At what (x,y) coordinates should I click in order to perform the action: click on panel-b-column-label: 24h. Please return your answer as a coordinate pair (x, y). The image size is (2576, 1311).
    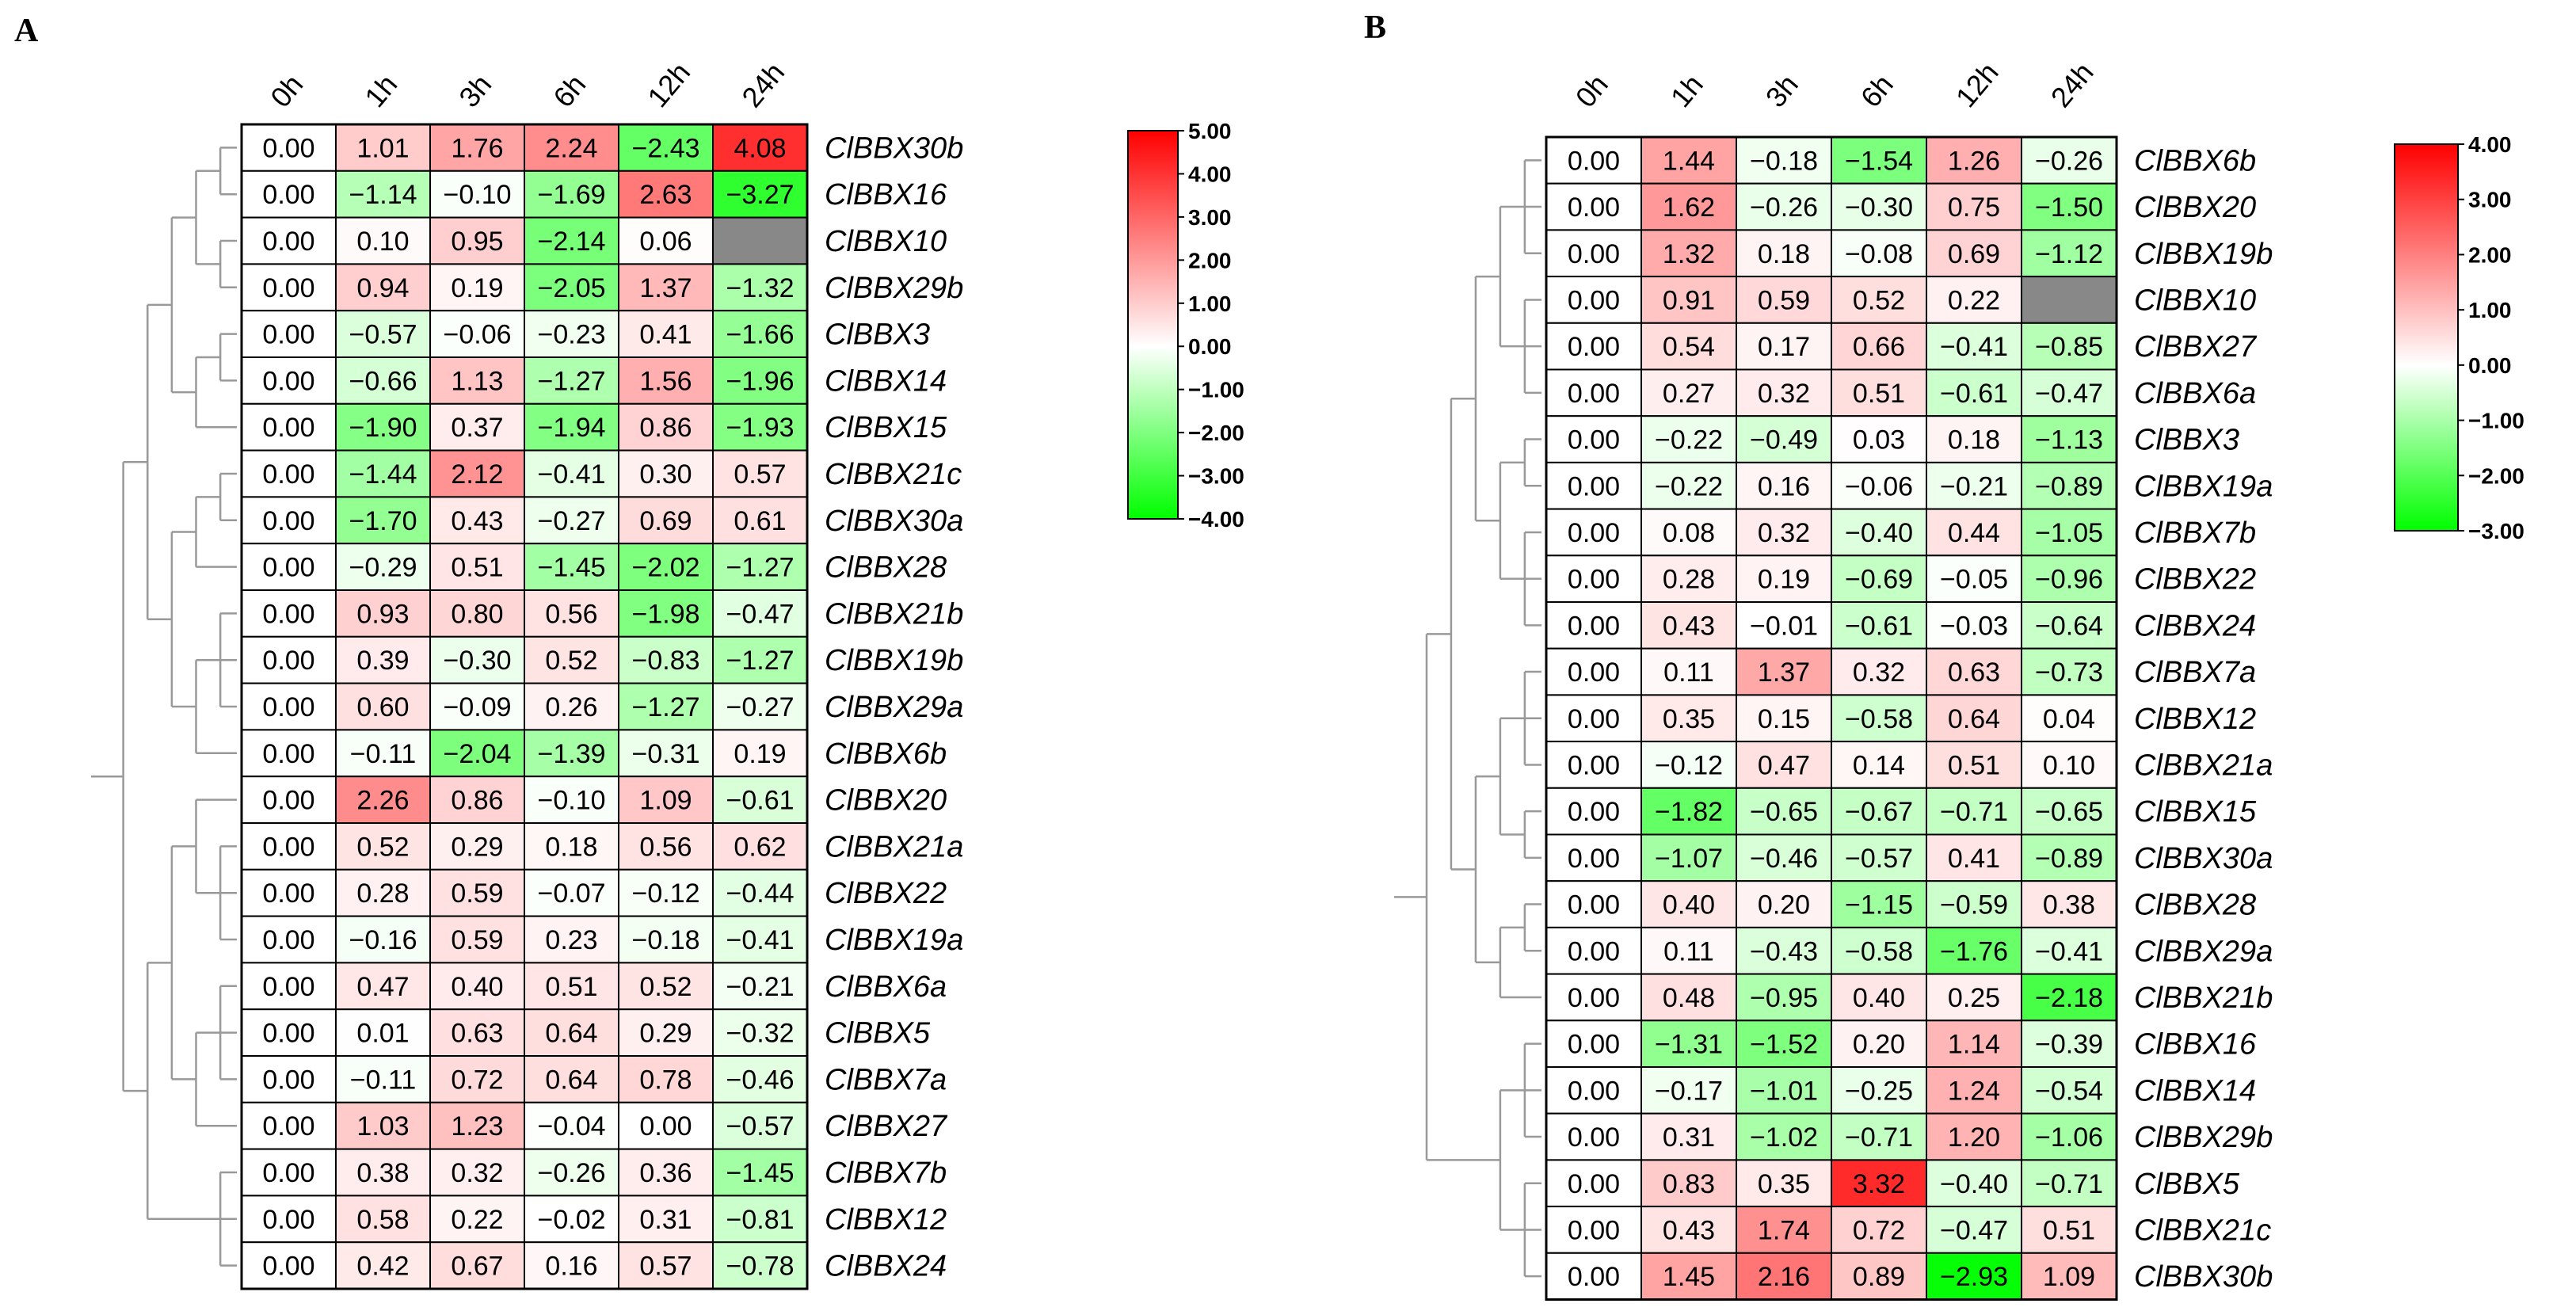
    Looking at the image, I should click on (2072, 84).